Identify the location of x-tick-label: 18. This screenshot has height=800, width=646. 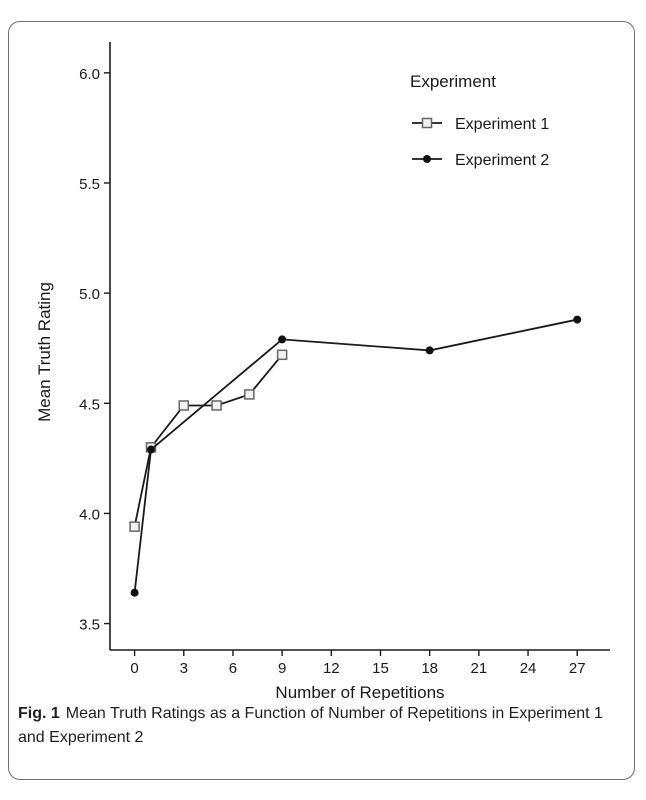
(429, 668).